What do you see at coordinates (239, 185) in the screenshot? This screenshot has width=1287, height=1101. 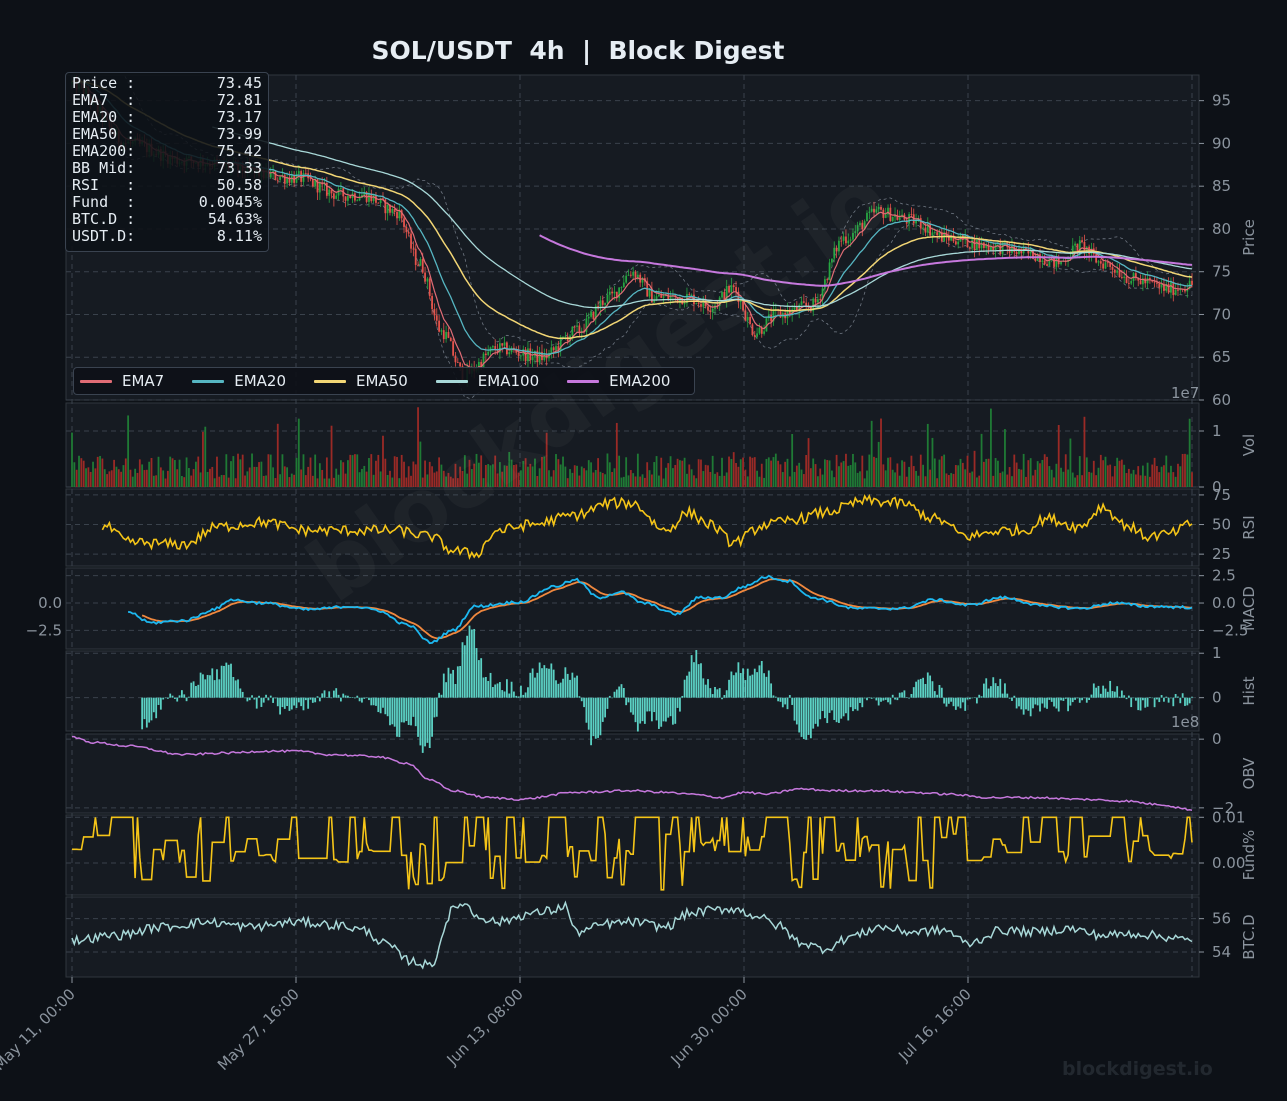 I see `info-value: 50.58` at bounding box center [239, 185].